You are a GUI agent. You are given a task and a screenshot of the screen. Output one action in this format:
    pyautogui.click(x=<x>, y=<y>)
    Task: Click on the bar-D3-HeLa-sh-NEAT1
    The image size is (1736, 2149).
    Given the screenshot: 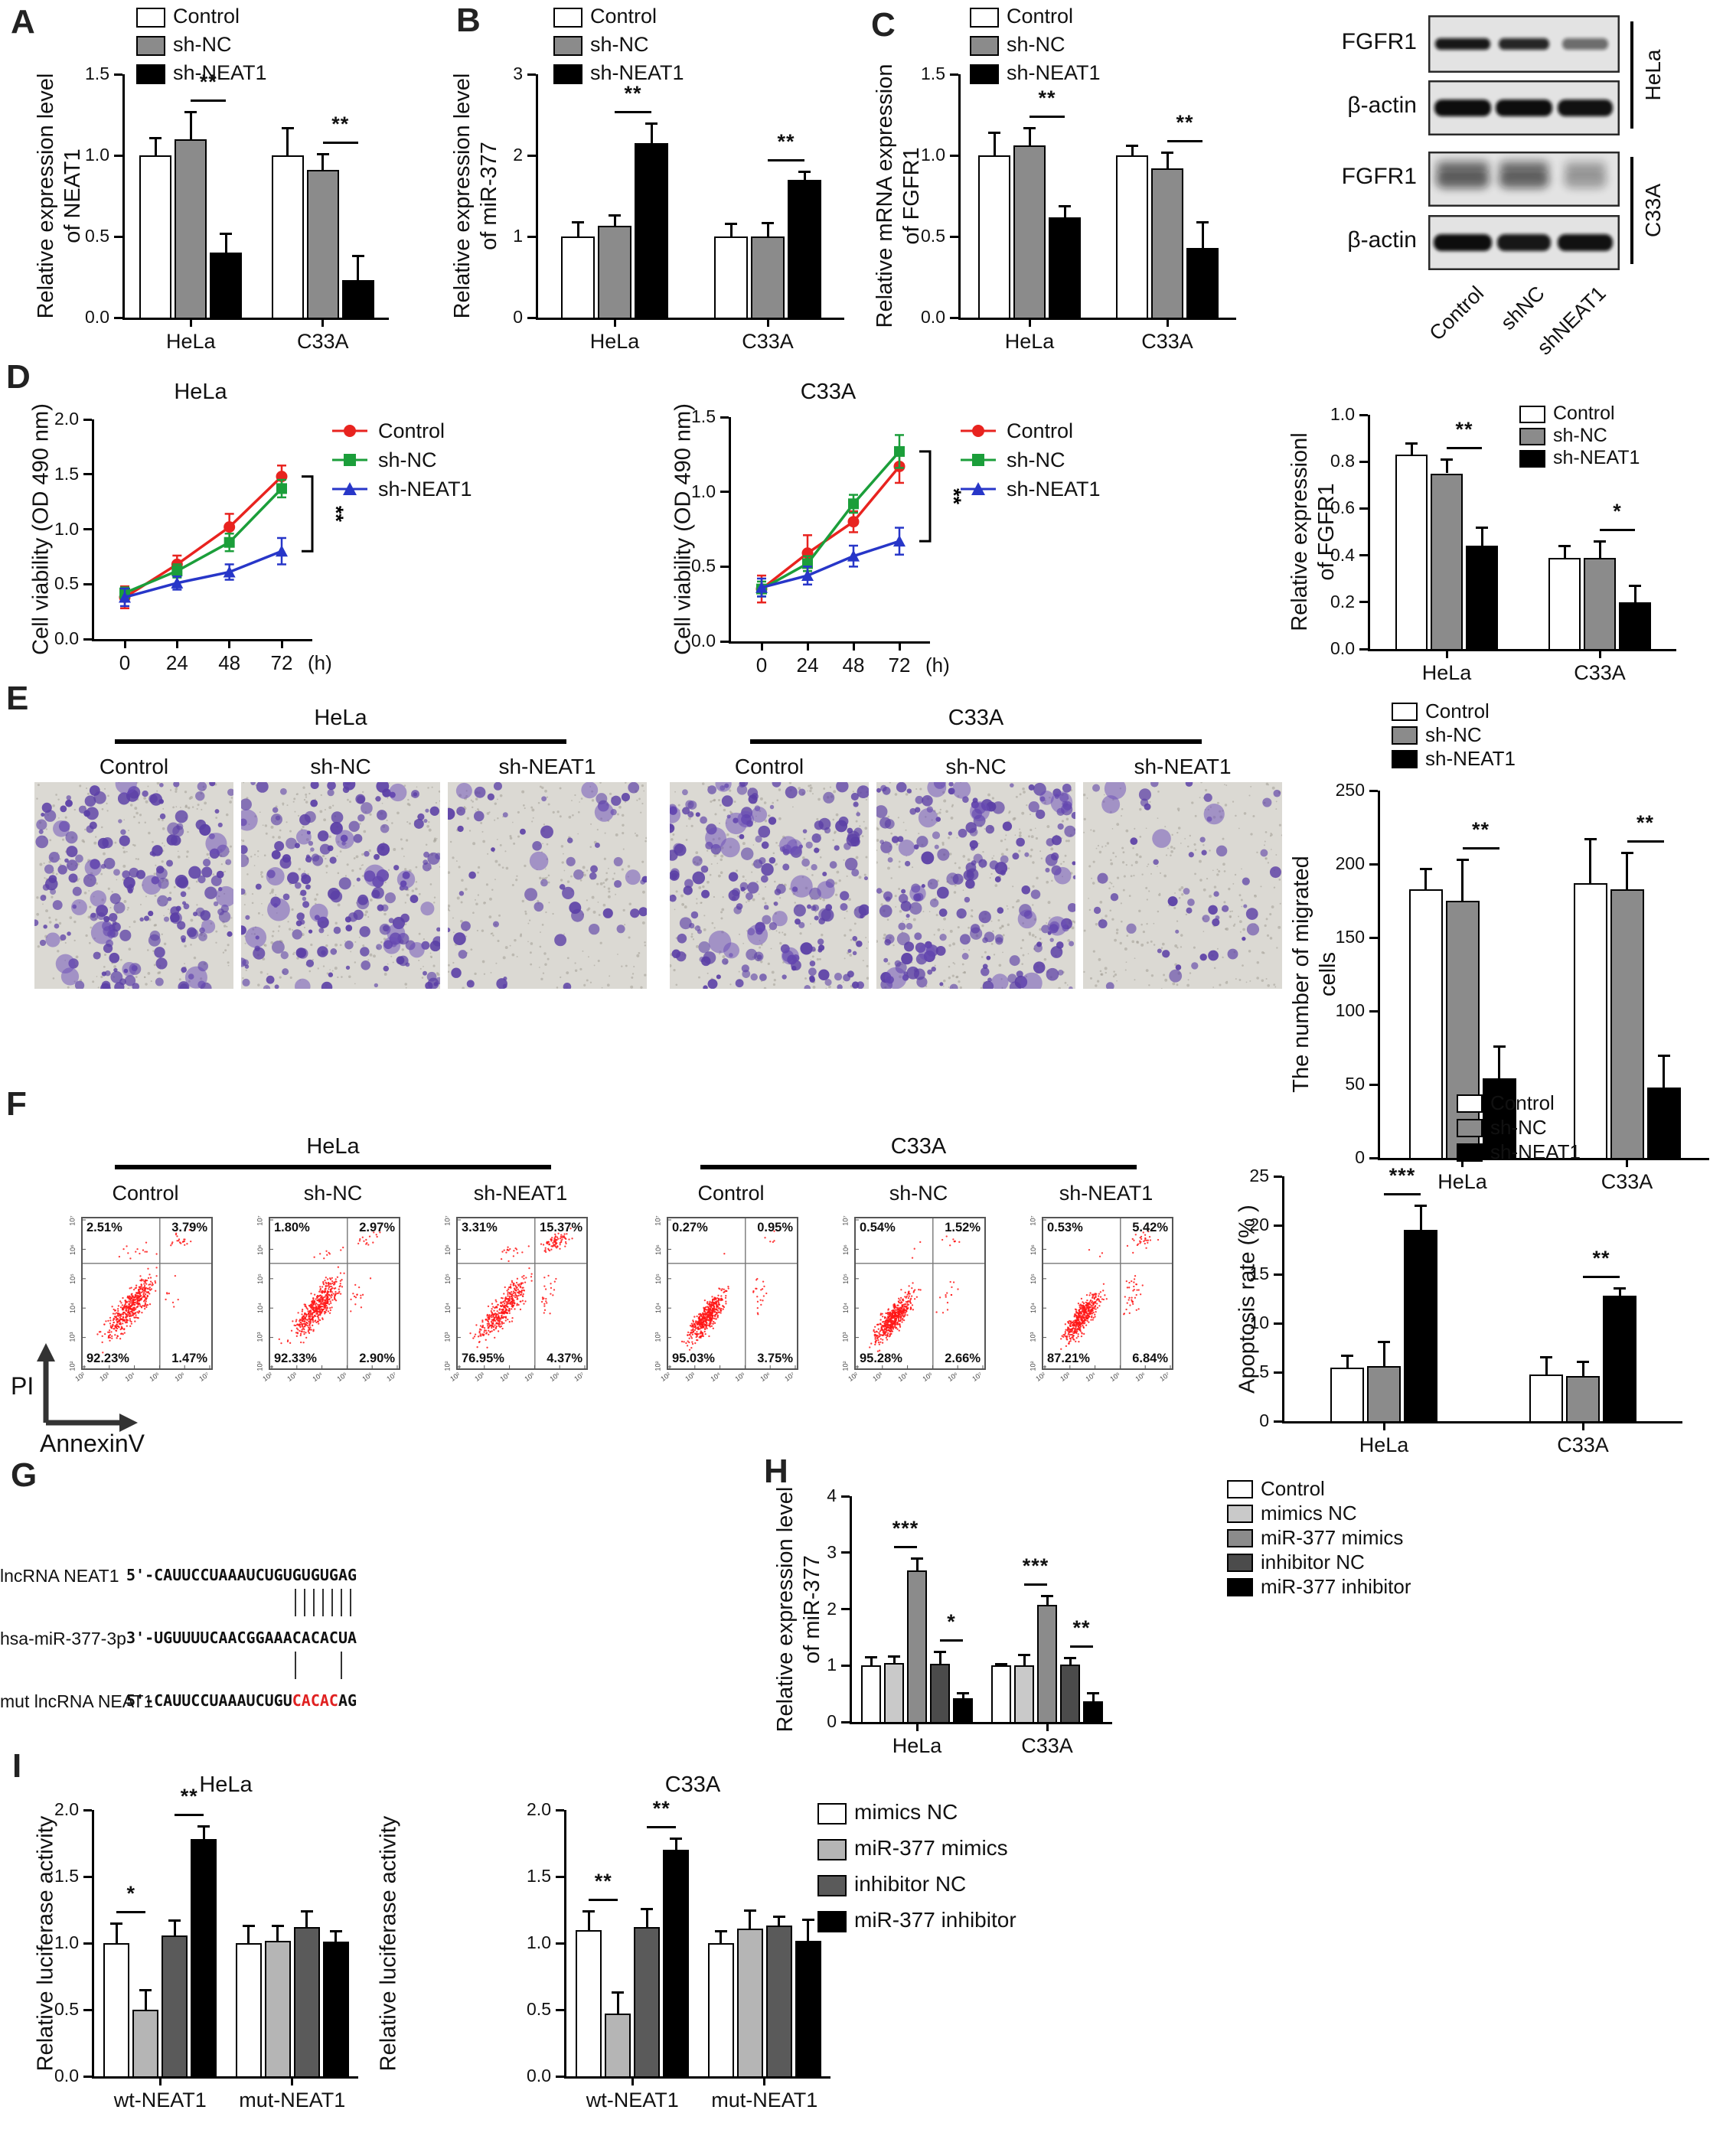 What is the action you would take?
    pyautogui.click(x=1482, y=598)
    